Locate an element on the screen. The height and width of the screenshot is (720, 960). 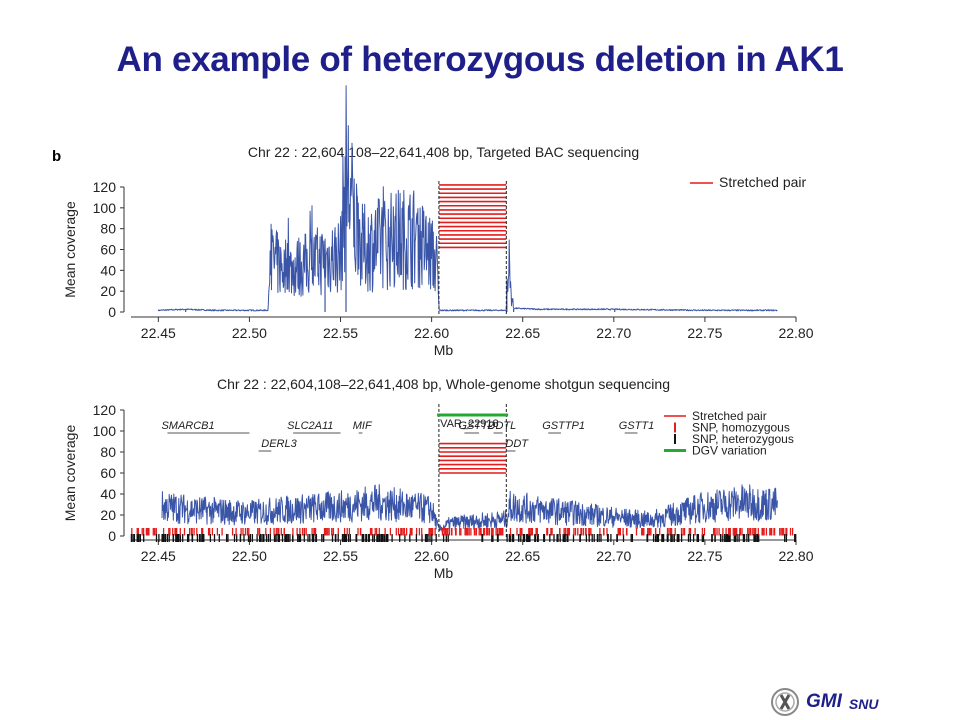
dgv-label: VAR_22918 is located at coordinates (469, 424).